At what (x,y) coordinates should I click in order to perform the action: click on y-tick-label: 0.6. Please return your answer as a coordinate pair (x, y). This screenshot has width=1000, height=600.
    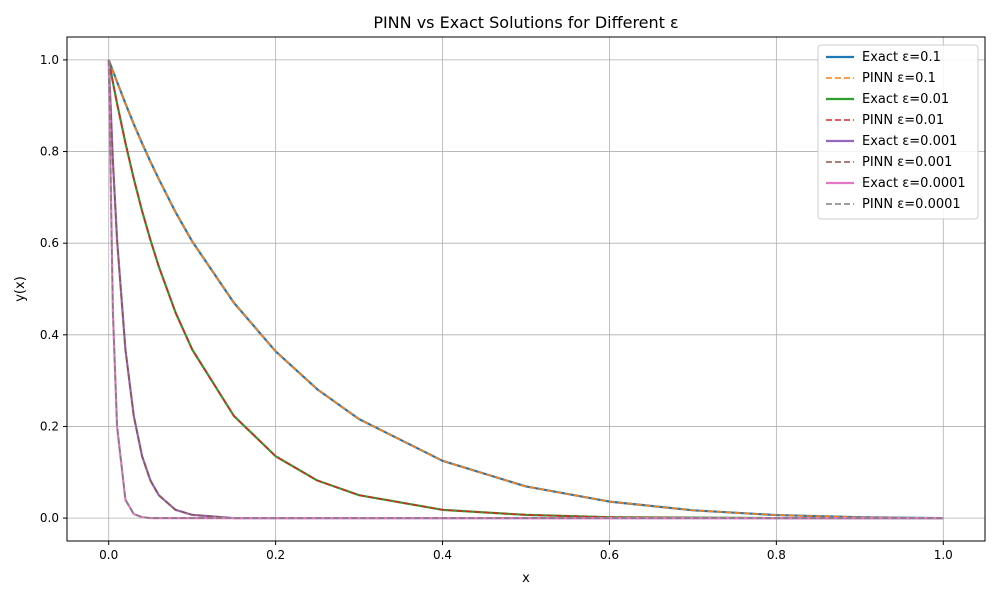
    Looking at the image, I should click on (49, 243).